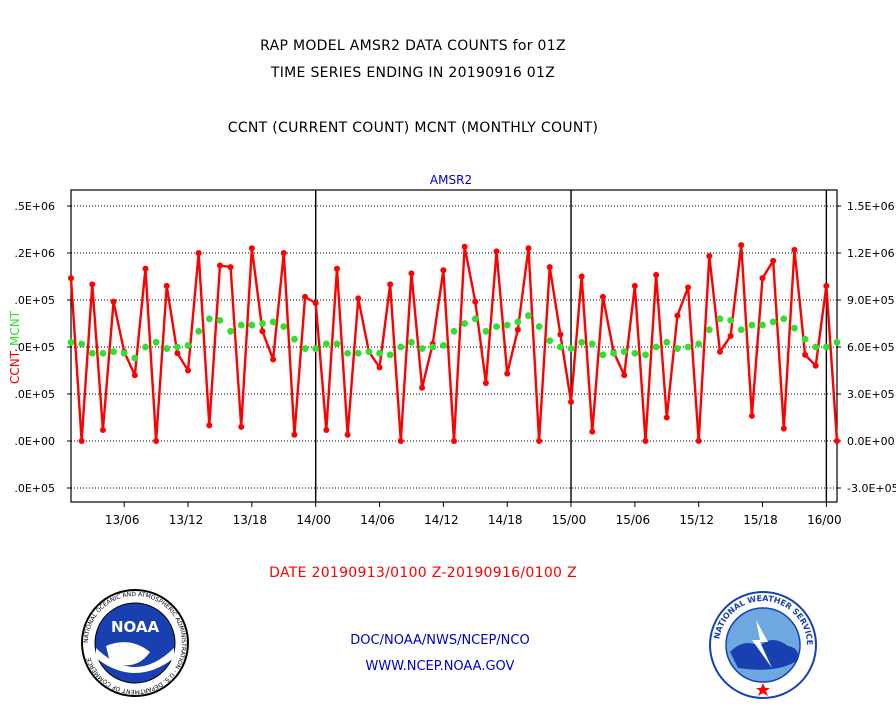 Image resolution: width=896 pixels, height=716 pixels. I want to click on ytick-label-right: 6.0E+05, so click(871, 347).